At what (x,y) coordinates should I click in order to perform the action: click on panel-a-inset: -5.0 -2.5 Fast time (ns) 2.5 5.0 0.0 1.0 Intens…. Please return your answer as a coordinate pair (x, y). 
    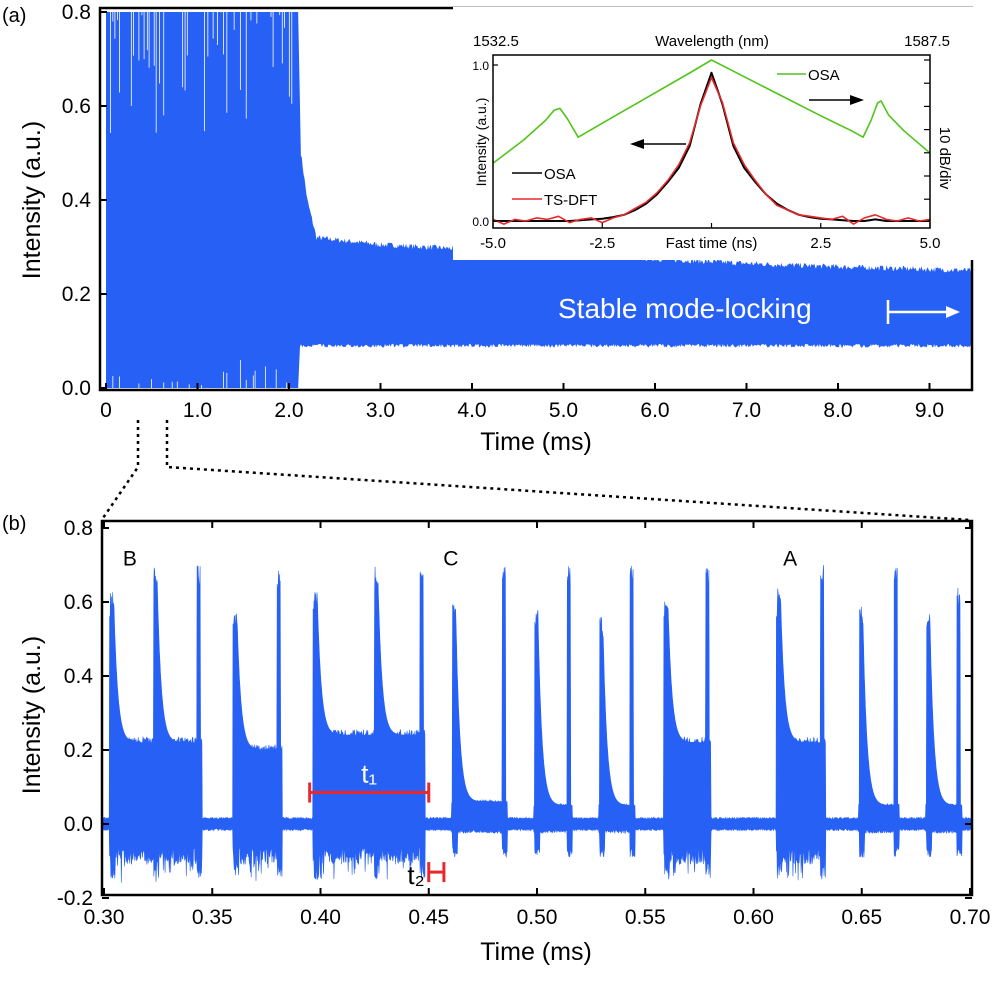
    Looking at the image, I should click on (716, 133).